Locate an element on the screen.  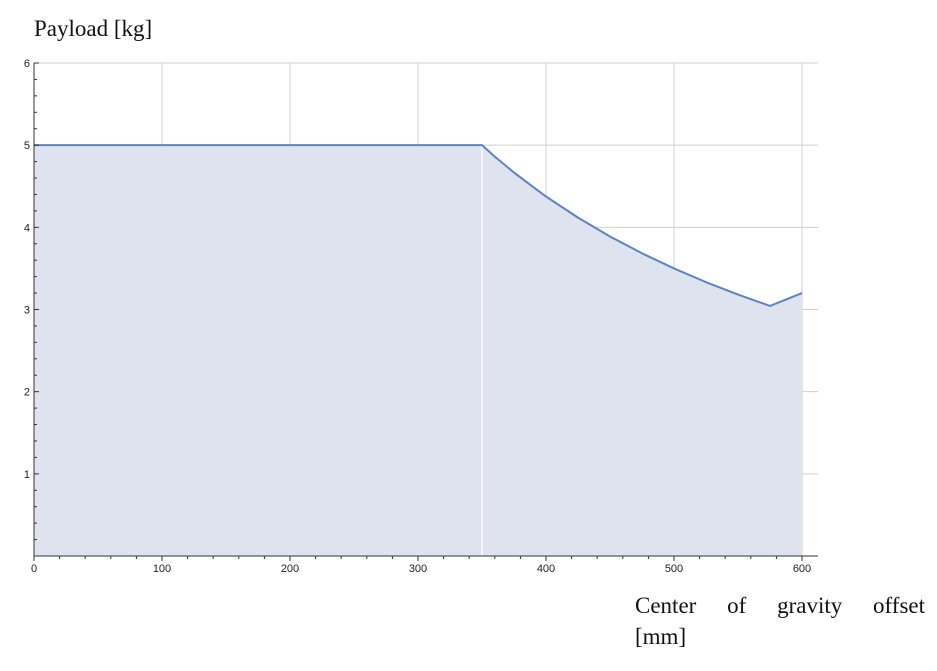
y-tick-label-3: 3 is located at coordinates (27, 311).